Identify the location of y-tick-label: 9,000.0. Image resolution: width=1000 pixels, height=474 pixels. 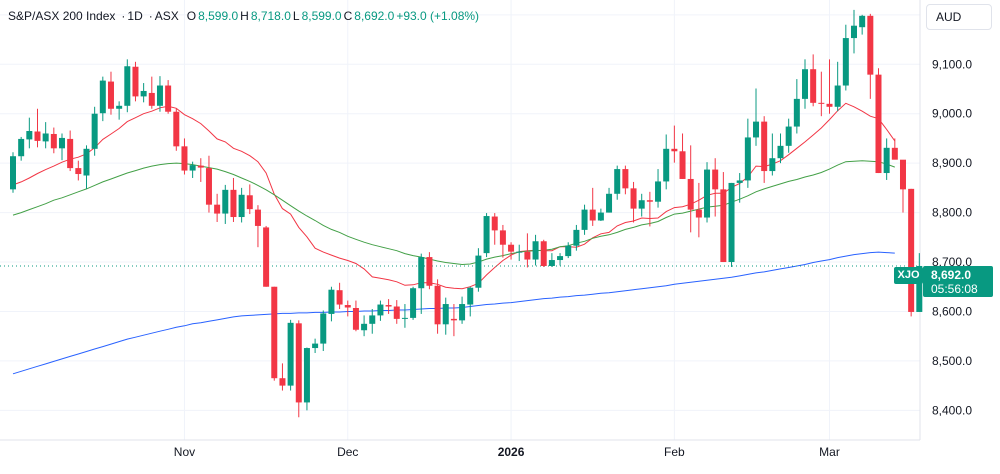
(952, 114).